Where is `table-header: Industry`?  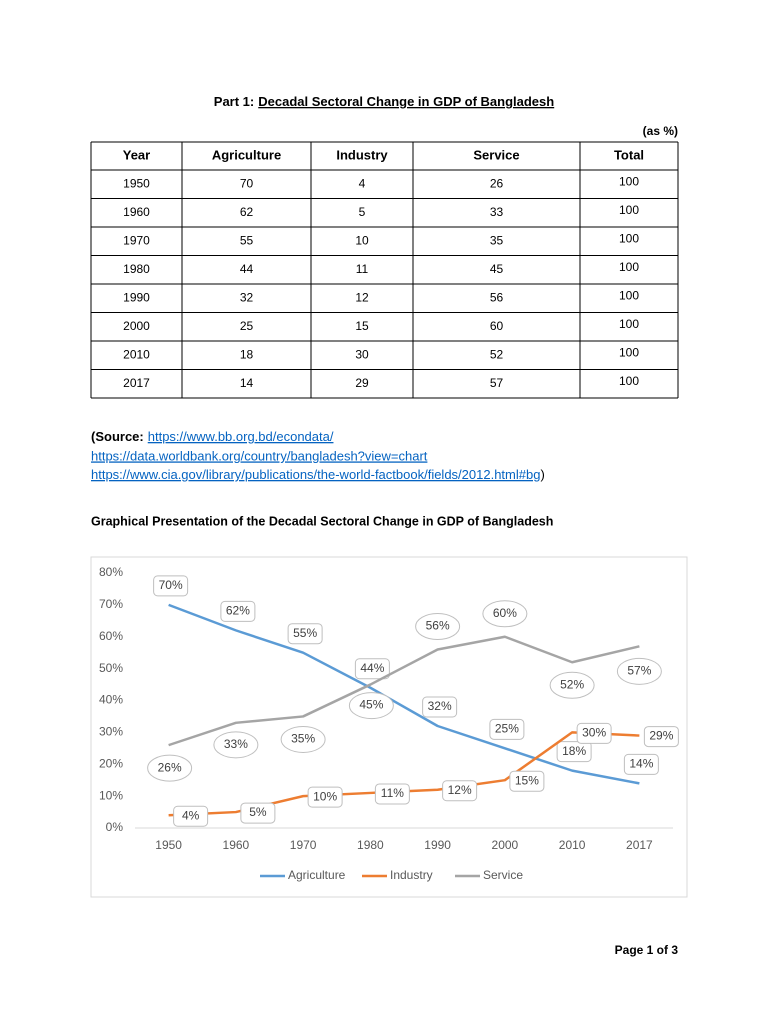
table-header: Industry is located at coordinates (362, 154).